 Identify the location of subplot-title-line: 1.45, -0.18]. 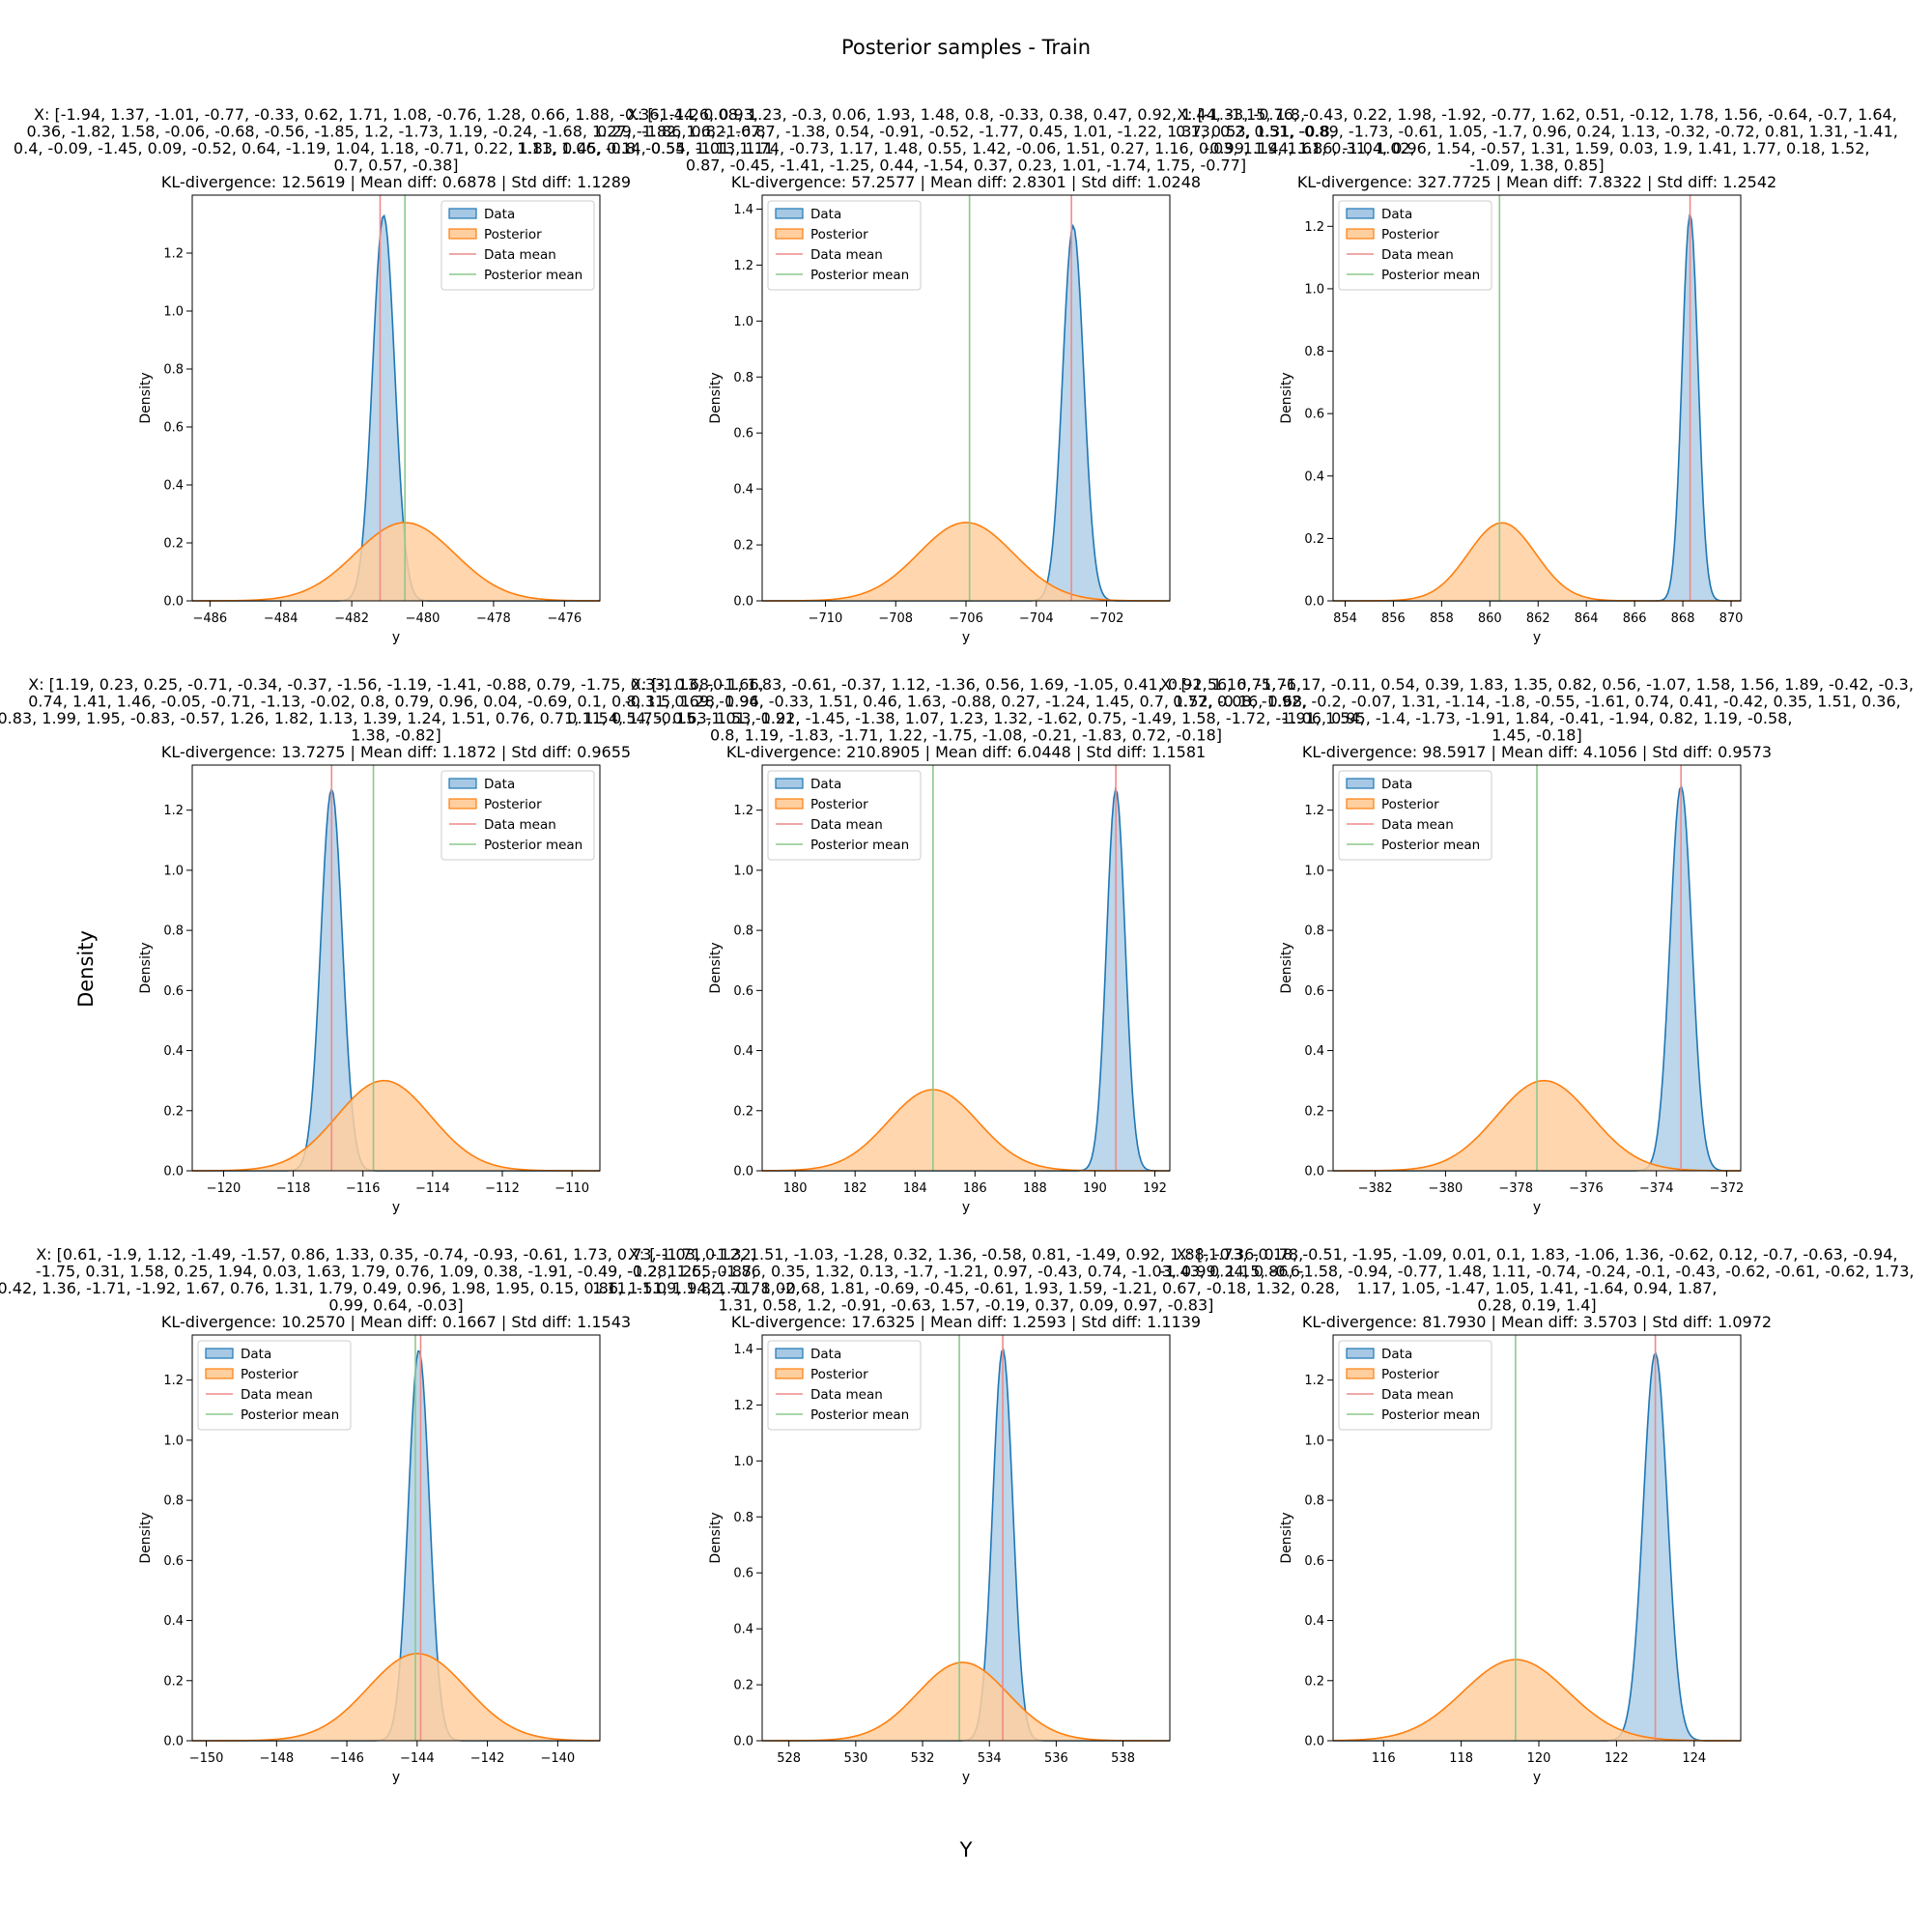
(1536, 735).